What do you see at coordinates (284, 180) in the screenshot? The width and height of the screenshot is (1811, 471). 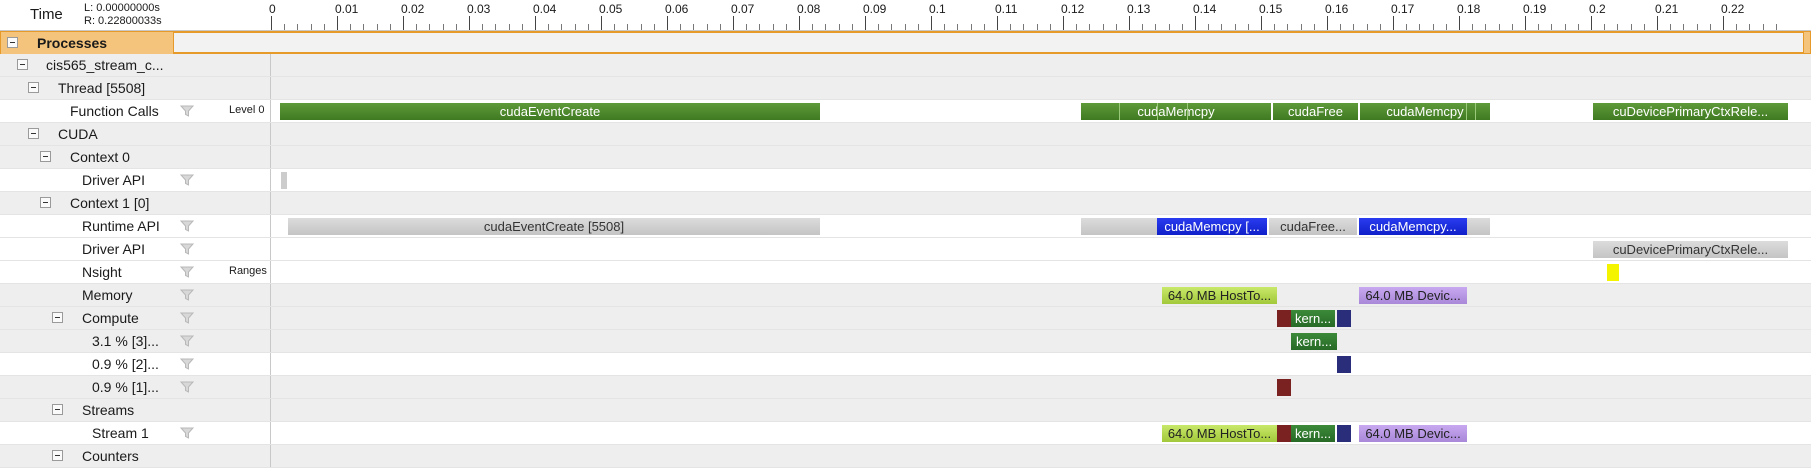 I see `driver-api-tiny-bar` at bounding box center [284, 180].